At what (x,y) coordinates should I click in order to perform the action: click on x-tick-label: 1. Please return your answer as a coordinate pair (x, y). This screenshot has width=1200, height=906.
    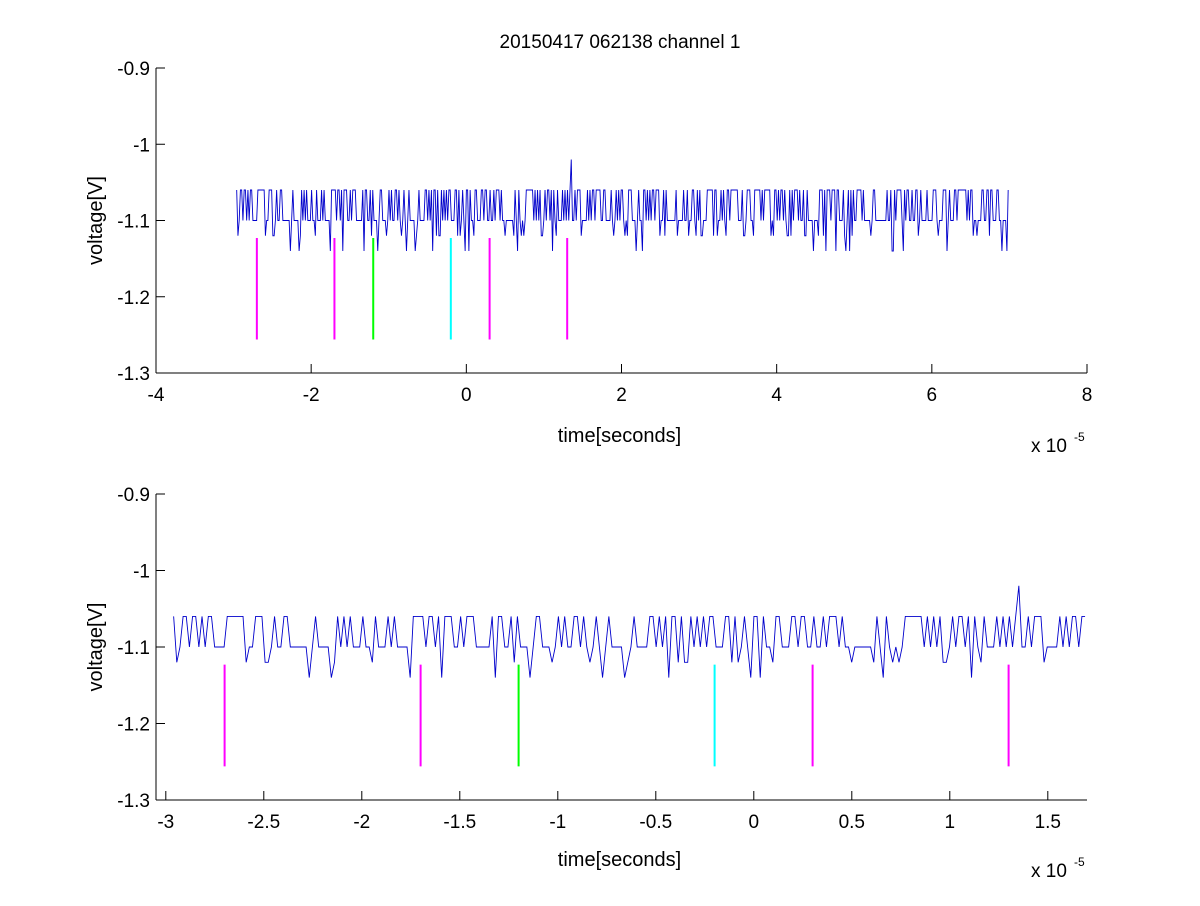
    Looking at the image, I should click on (950, 822).